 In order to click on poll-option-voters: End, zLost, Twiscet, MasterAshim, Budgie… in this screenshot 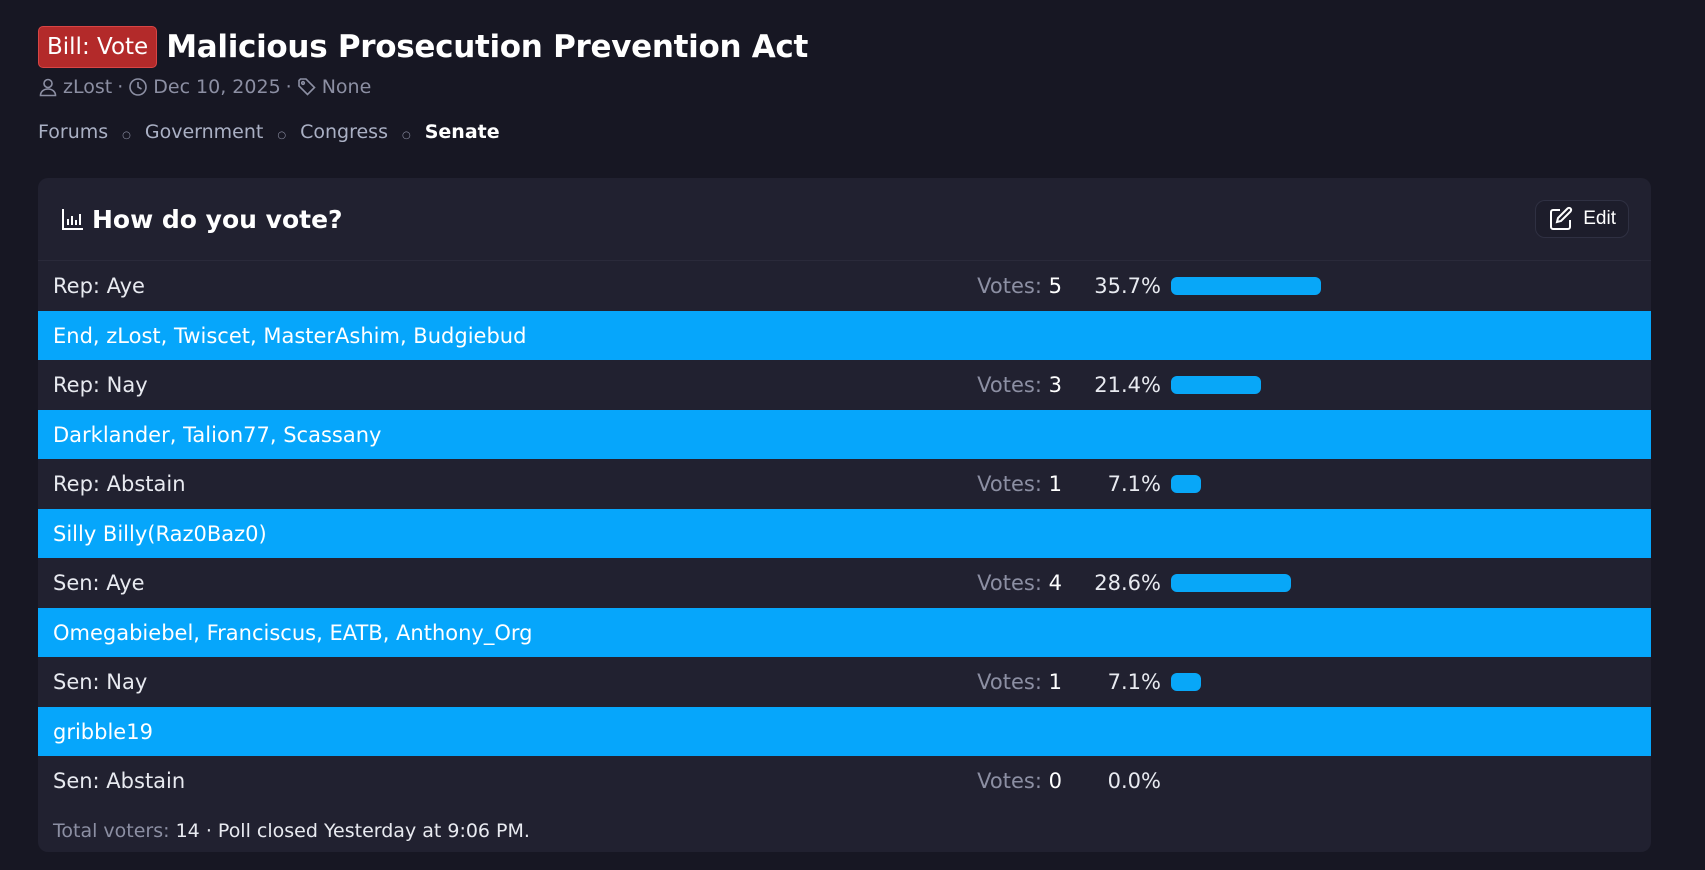, I will do `click(844, 335)`.